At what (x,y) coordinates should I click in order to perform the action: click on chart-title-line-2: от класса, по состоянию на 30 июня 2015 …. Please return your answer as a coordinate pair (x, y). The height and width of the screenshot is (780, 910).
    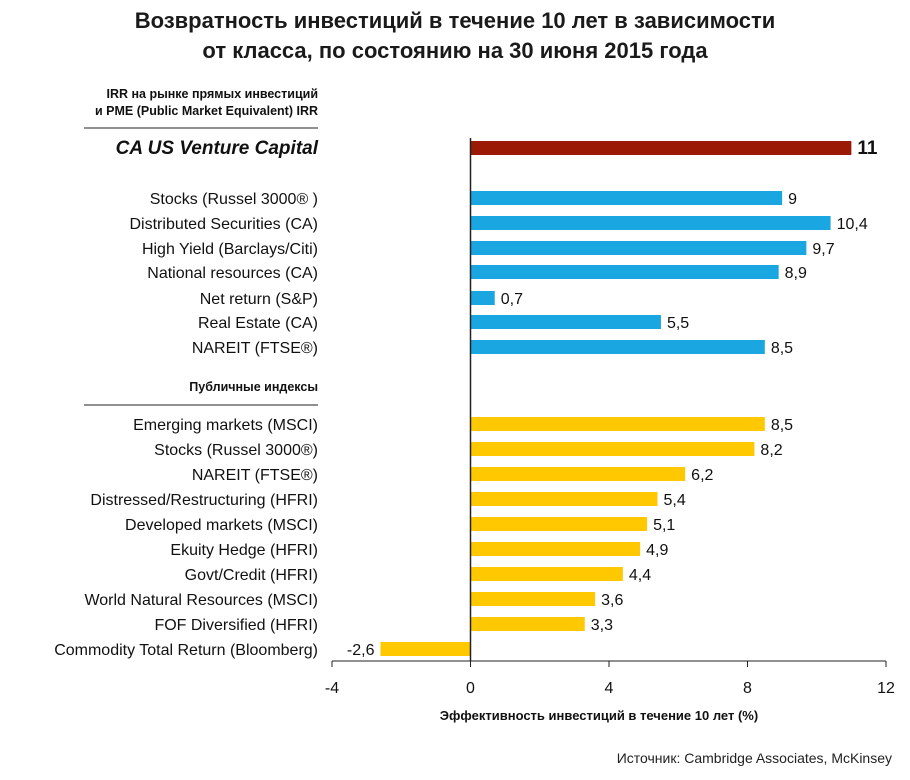
    Looking at the image, I should click on (455, 50).